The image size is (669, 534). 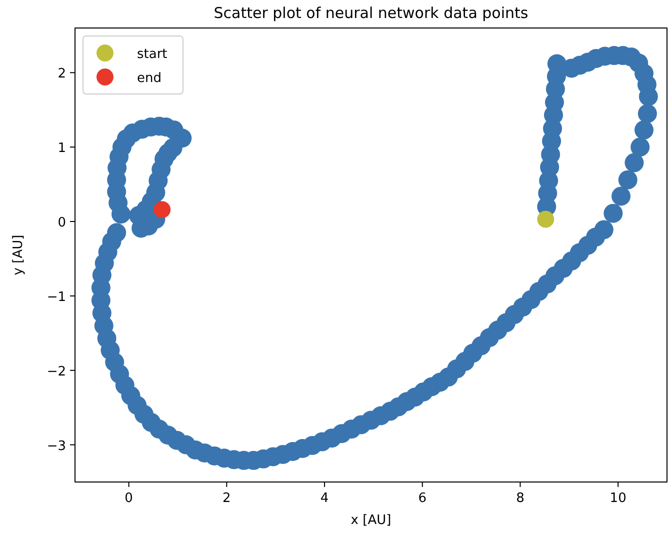 I want to click on y-tick-label: −3, so click(x=56, y=446).